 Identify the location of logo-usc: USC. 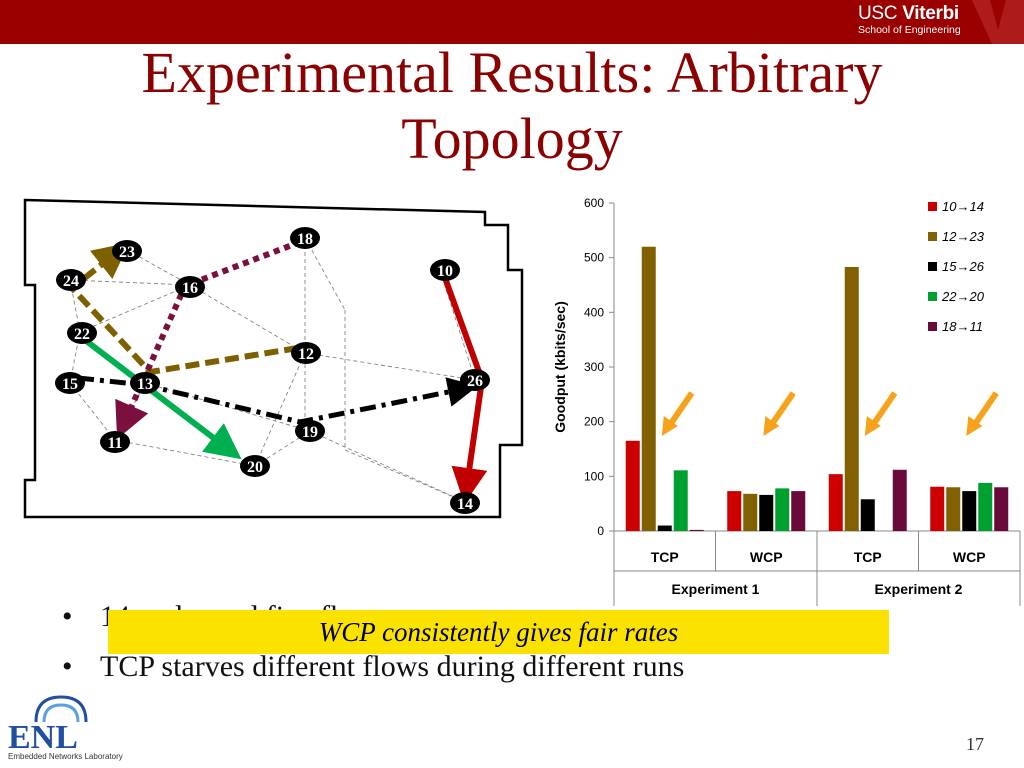
(880, 13).